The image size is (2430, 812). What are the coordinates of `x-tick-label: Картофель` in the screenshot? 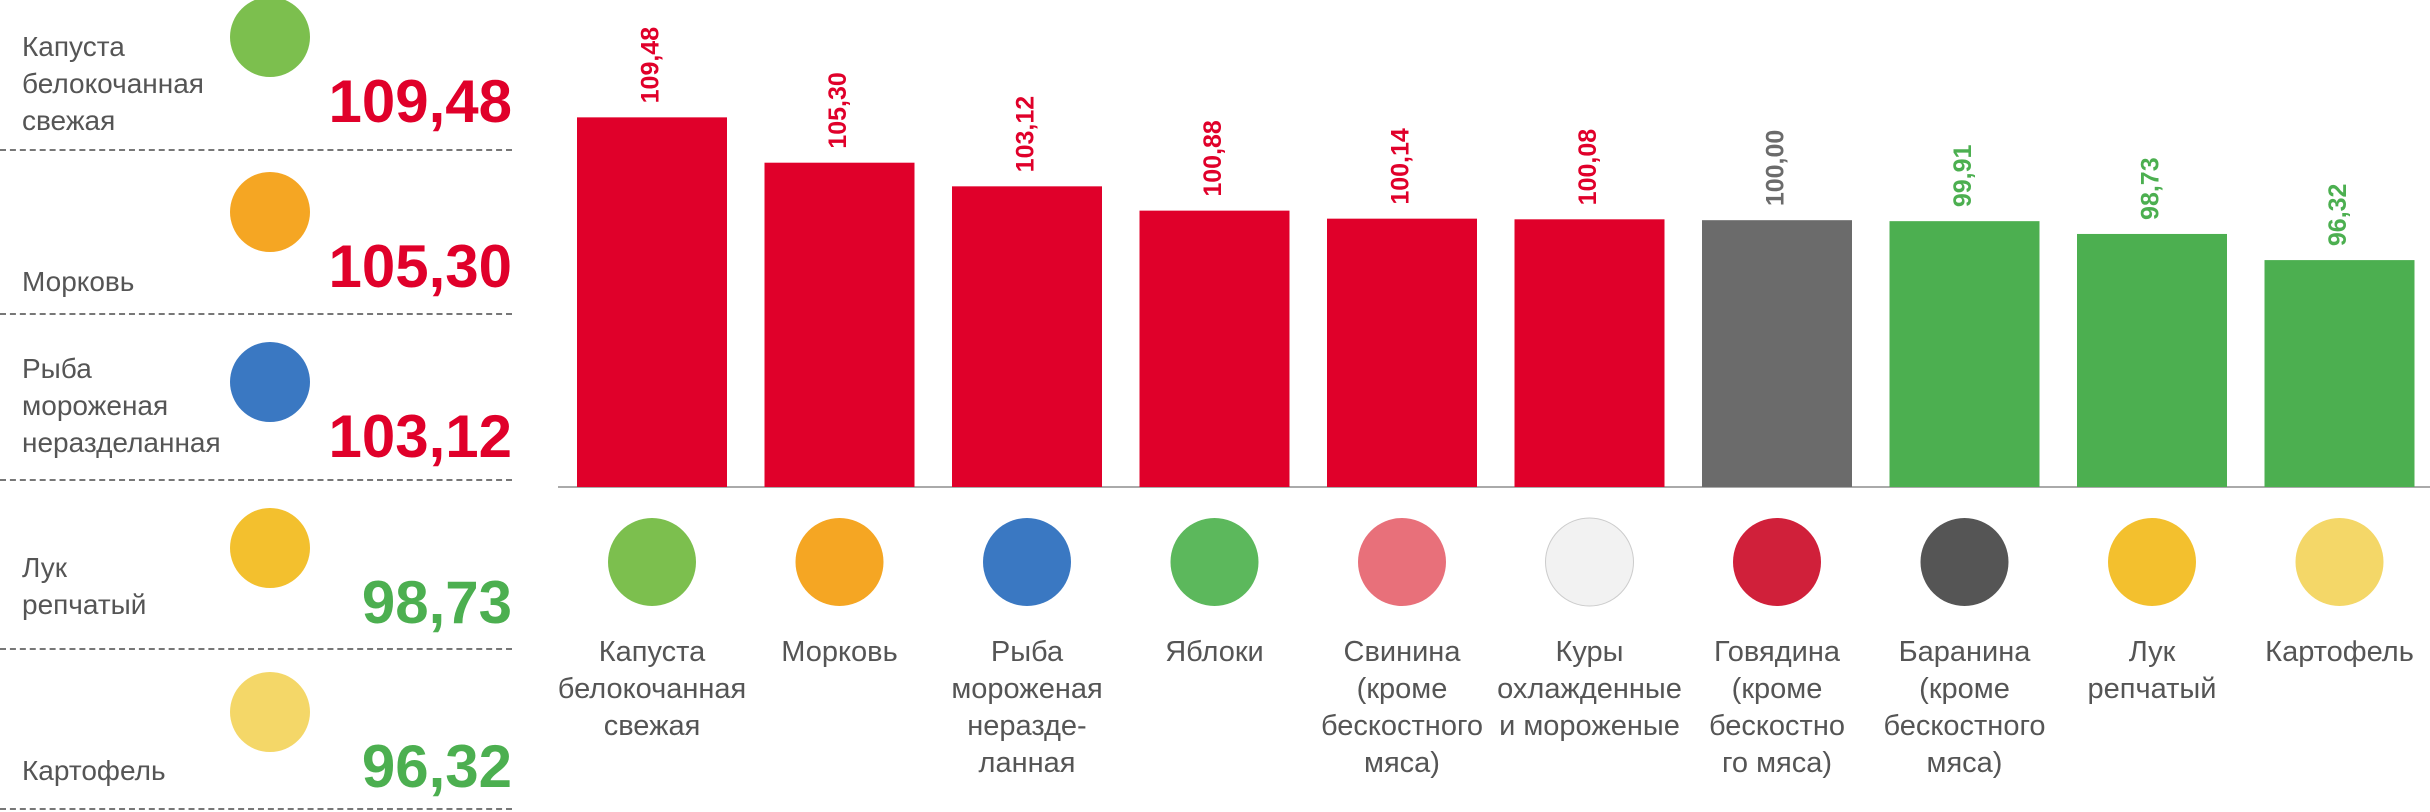 It's located at (2339, 652).